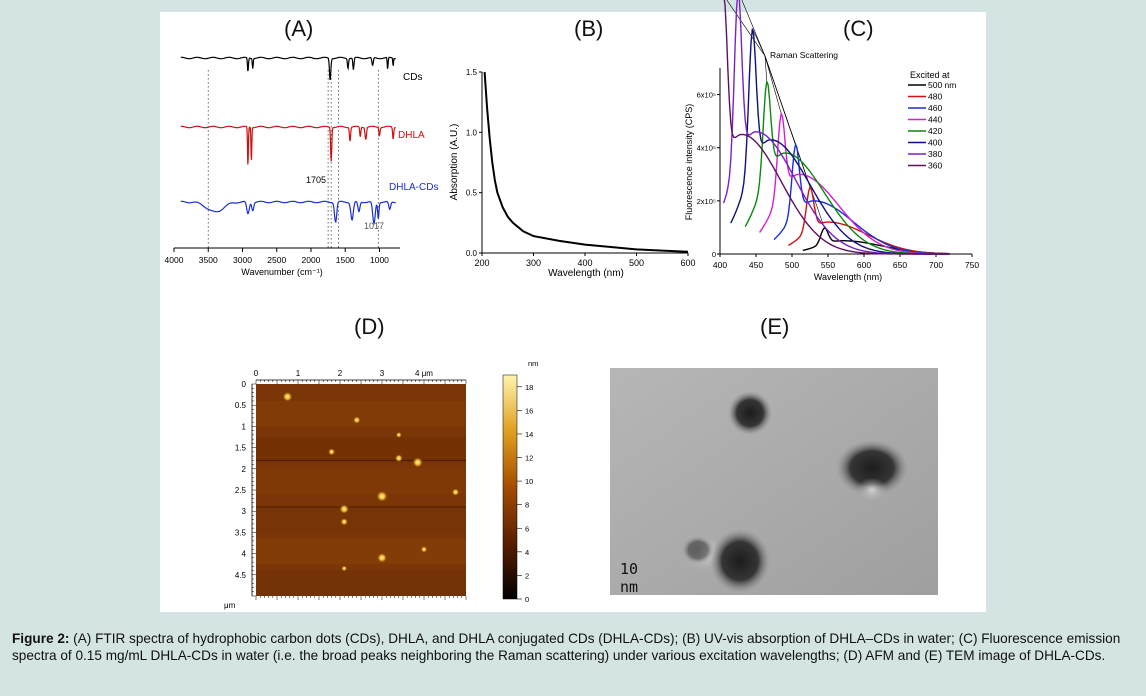 The image size is (1146, 696). What do you see at coordinates (244, 426) in the screenshot?
I see `afm-y-tick-label: 1` at bounding box center [244, 426].